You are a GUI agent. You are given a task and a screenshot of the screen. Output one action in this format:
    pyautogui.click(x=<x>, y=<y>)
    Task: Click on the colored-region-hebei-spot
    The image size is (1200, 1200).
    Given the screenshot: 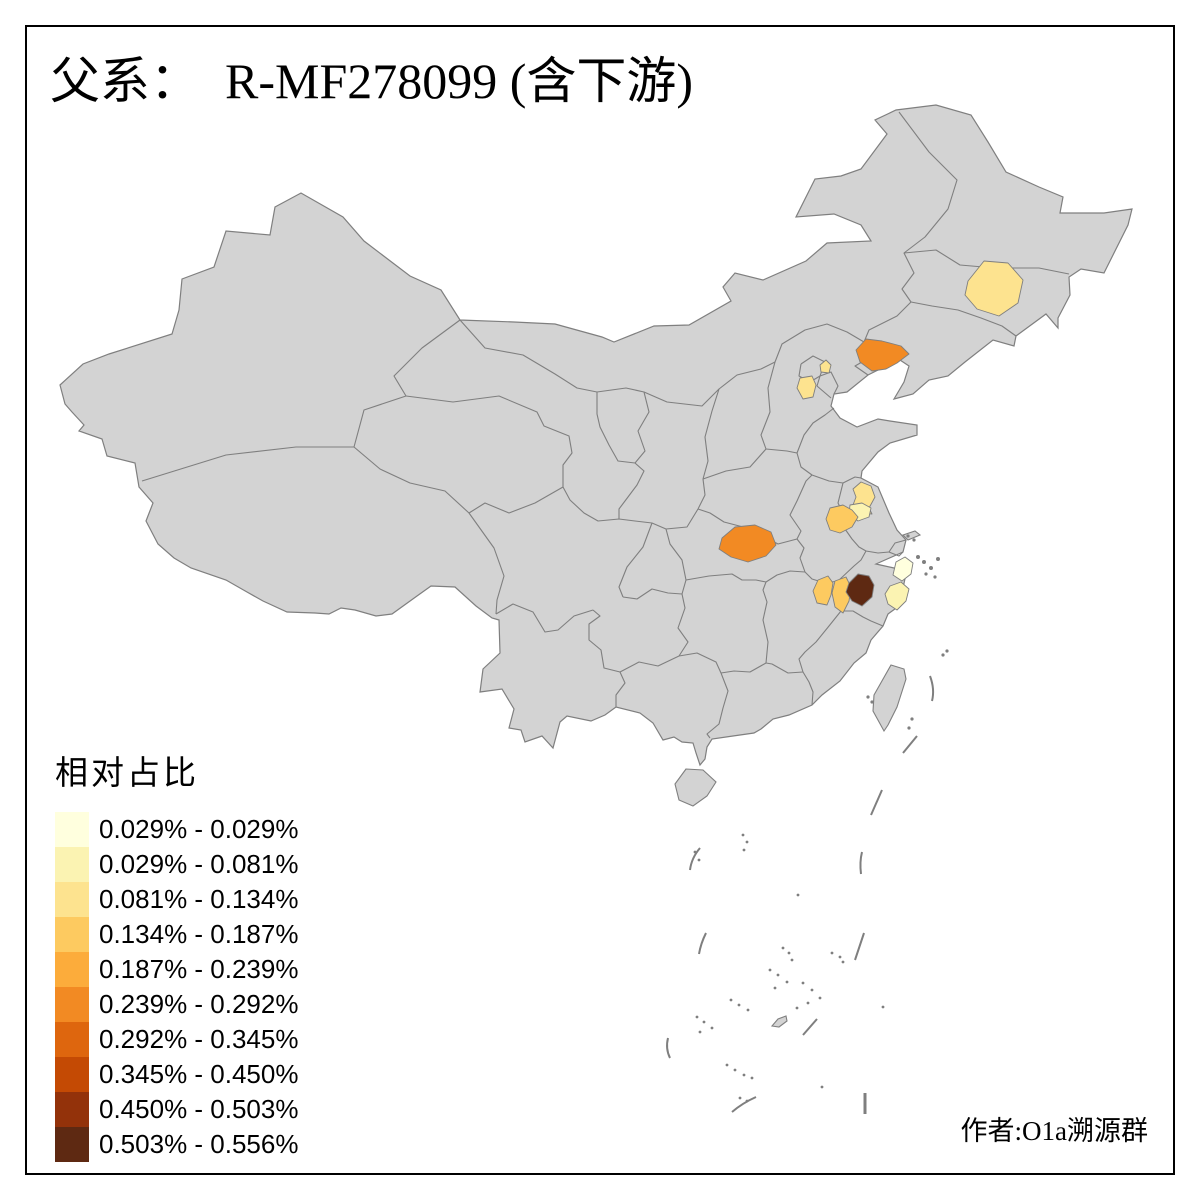 What is the action you would take?
    pyautogui.click(x=806, y=387)
    